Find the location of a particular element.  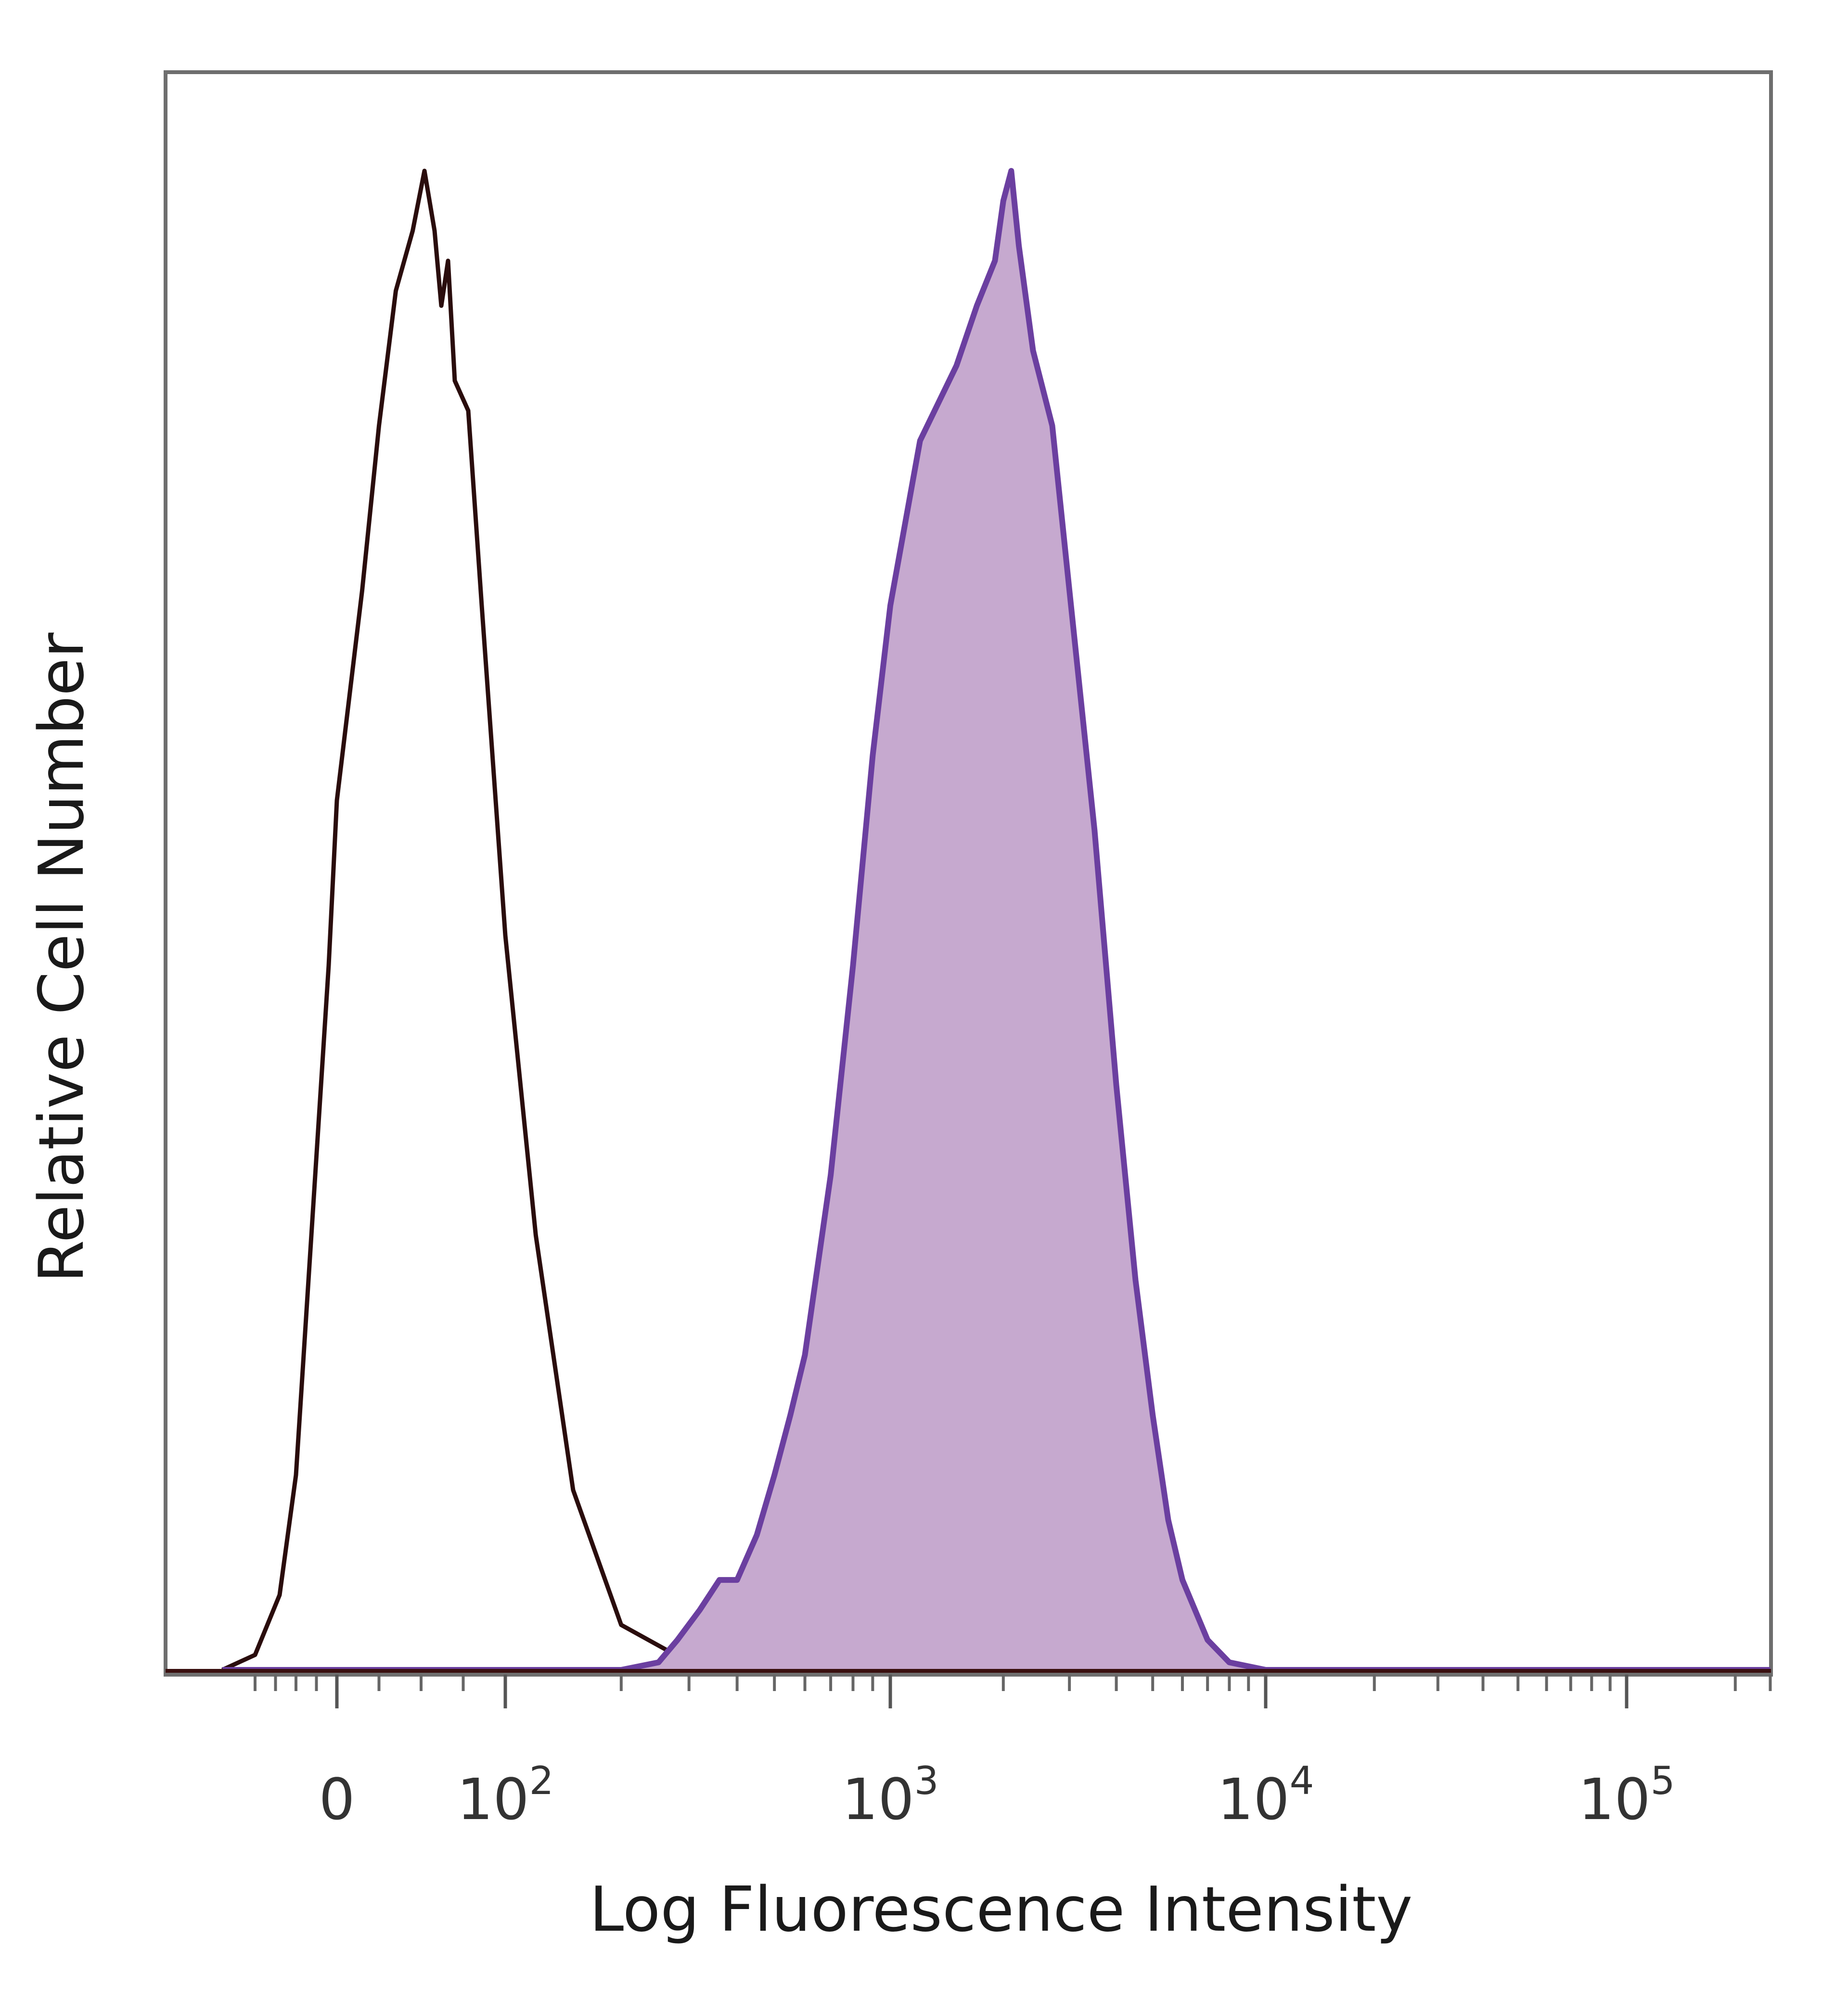

x-tick-layer: 0 10² 10³ 10⁴ 10⁵ is located at coordinates (1013, 1754).